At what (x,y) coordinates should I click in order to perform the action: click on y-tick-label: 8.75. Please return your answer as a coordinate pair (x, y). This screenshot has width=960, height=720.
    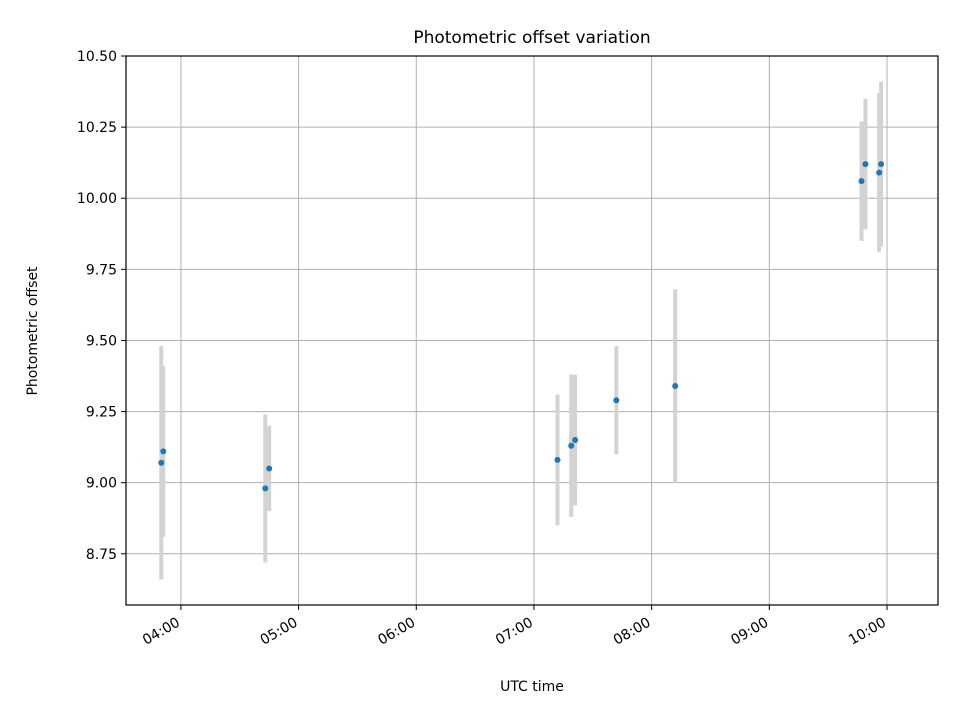
    Looking at the image, I should click on (101, 555).